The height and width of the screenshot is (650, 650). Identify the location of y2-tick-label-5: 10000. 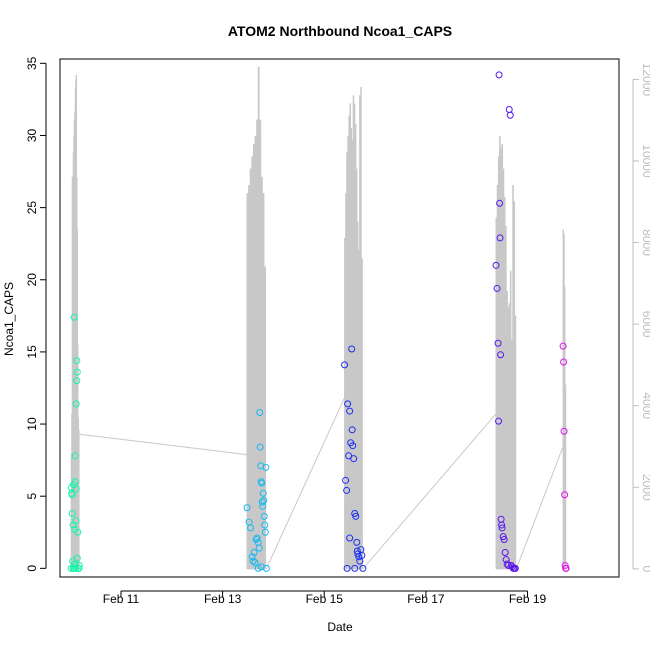
(645, 161).